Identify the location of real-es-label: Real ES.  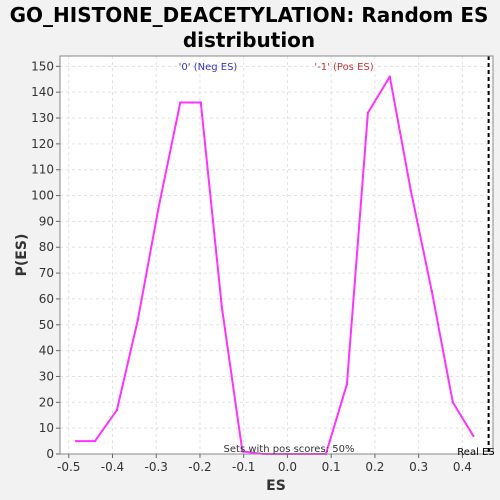
(475, 452).